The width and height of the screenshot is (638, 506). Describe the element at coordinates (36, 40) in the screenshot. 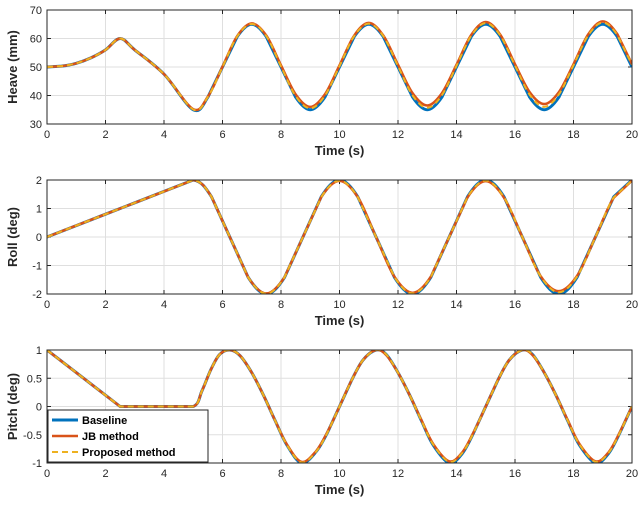

I see `y-tick-label: 60` at that location.